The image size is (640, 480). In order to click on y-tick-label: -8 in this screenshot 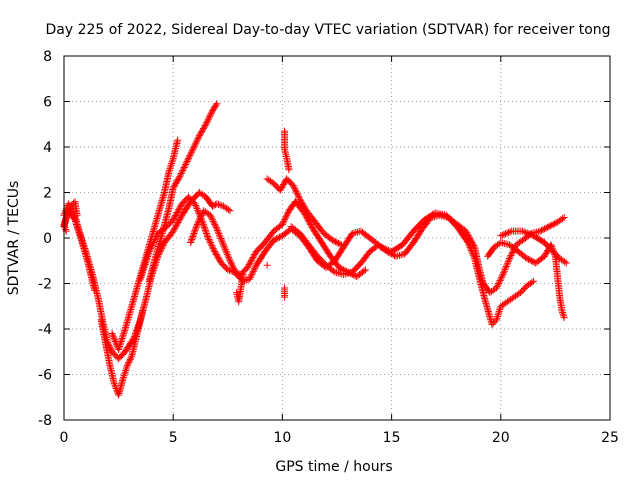, I will do `click(45, 421)`.